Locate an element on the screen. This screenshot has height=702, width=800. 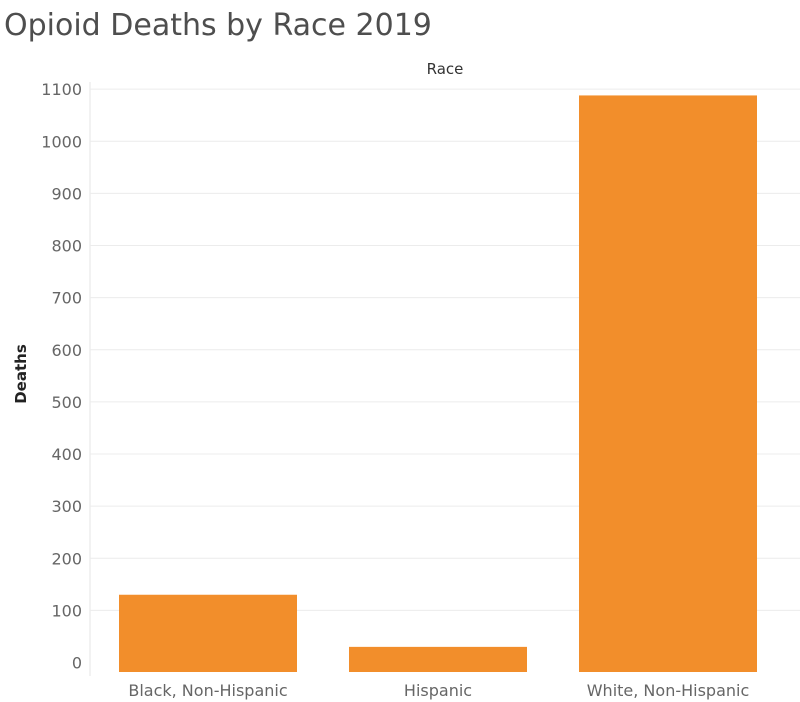
y-tick-label: 1000 is located at coordinates (61, 141).